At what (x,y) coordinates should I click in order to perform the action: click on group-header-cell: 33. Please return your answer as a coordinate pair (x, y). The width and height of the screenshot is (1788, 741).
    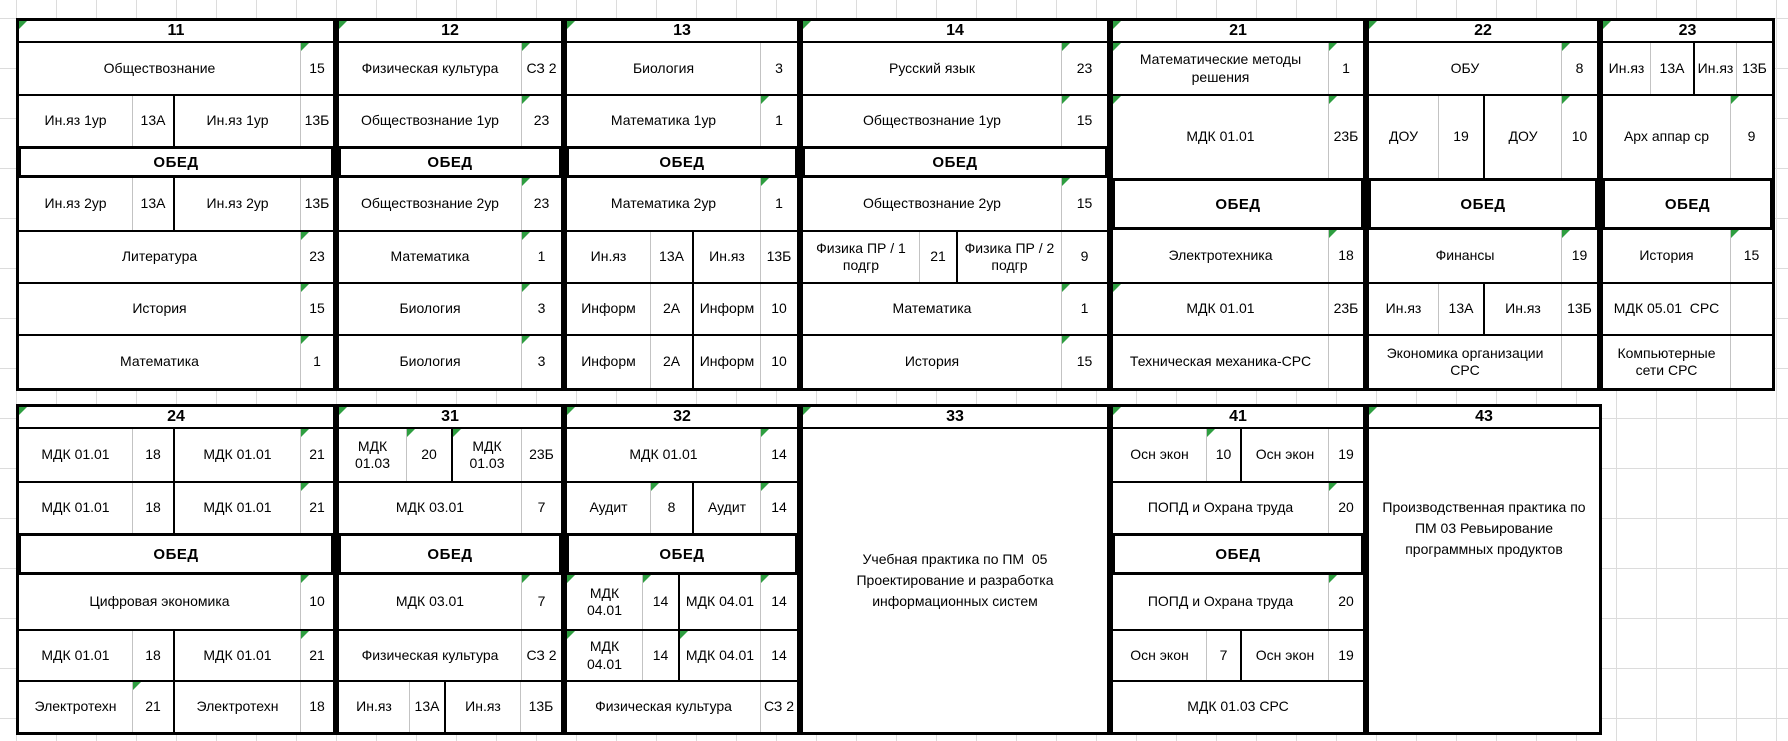
    Looking at the image, I should click on (955, 418).